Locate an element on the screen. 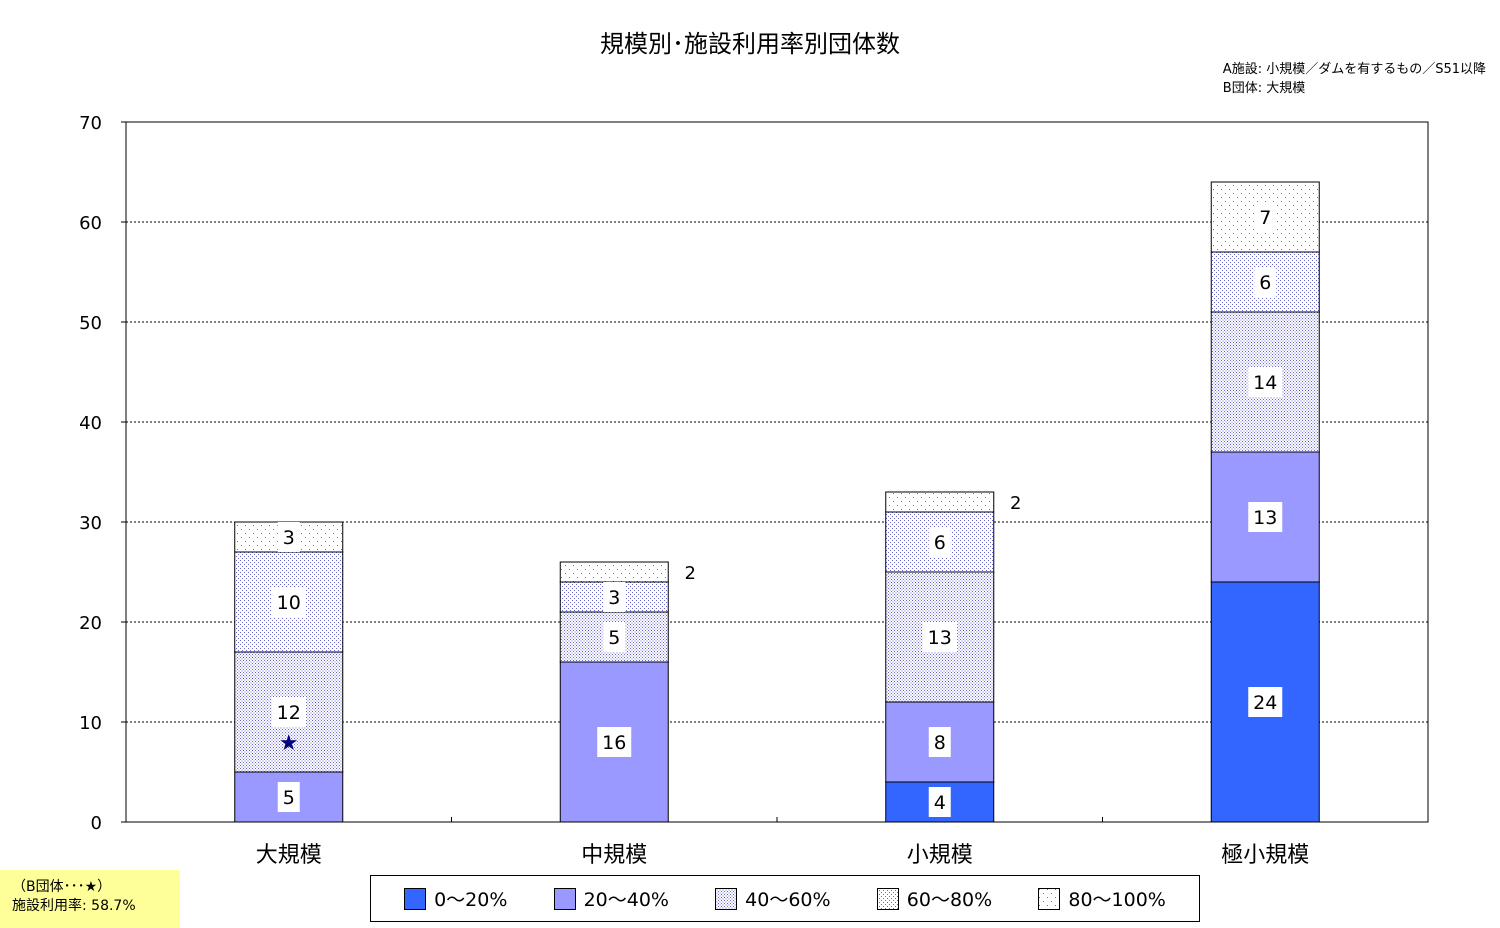 This screenshot has width=1500, height=928. y-tick-label: 20 is located at coordinates (90, 623).